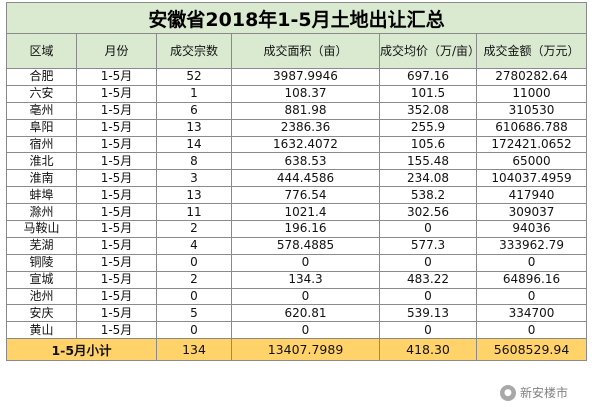  Describe the element at coordinates (297, 110) in the screenshot. I see `table-row: 亳州 1-5月 6 881.98 352.08 310530` at that location.